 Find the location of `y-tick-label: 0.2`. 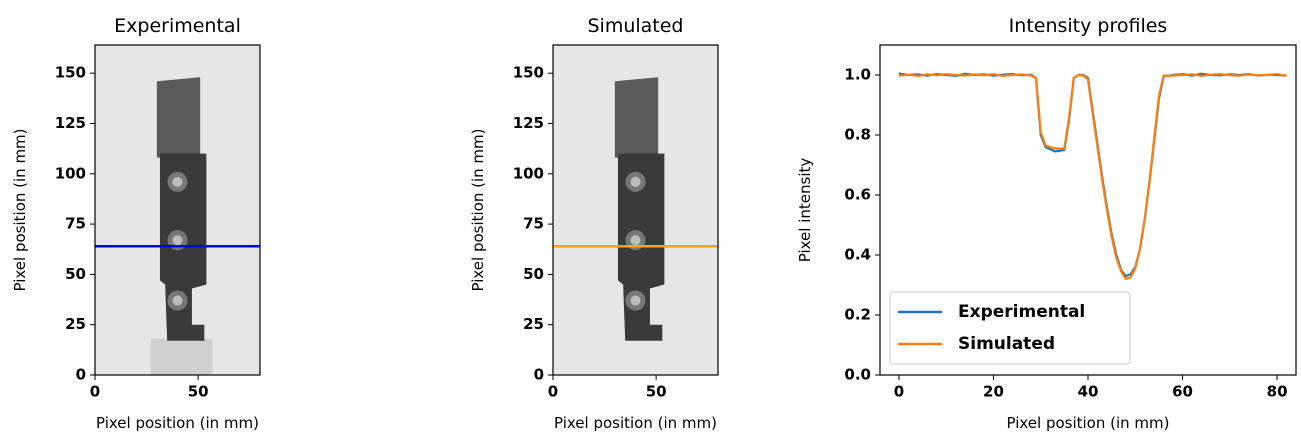

y-tick-label: 0.2 is located at coordinates (857, 315).